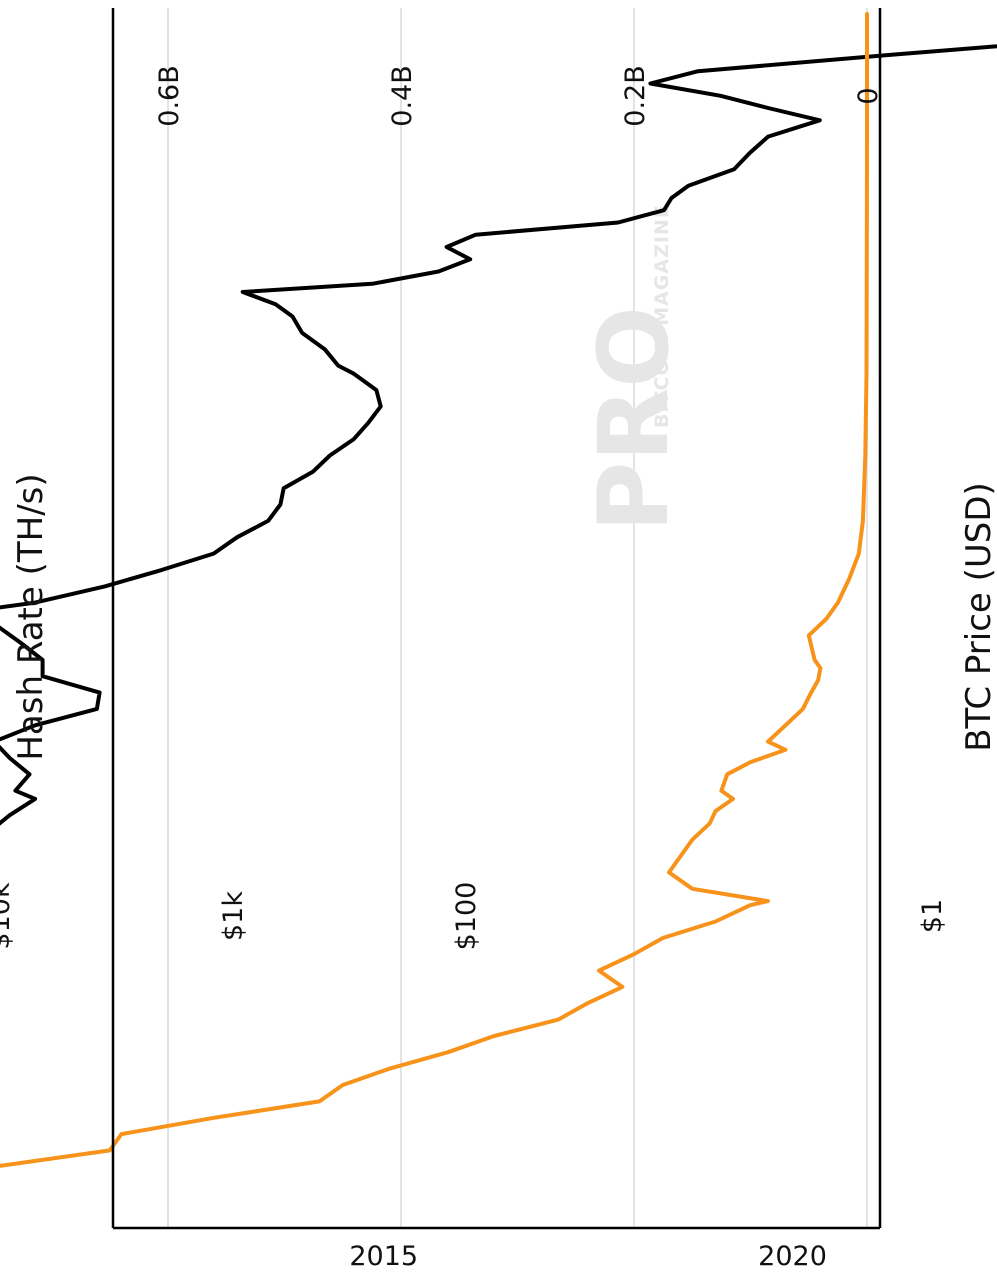 This screenshot has height=1280, width=997. Describe the element at coordinates (383, 1256) in the screenshot. I see `x-tick-label-0: 2015` at that location.